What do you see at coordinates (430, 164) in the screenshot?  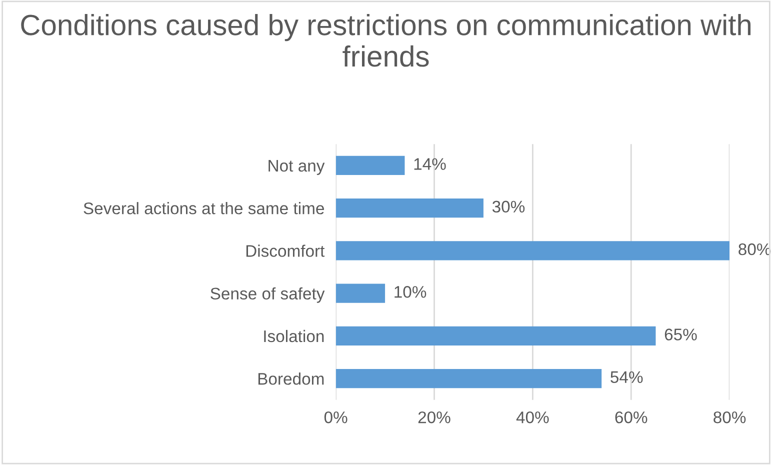 I see `data-label: 14%` at bounding box center [430, 164].